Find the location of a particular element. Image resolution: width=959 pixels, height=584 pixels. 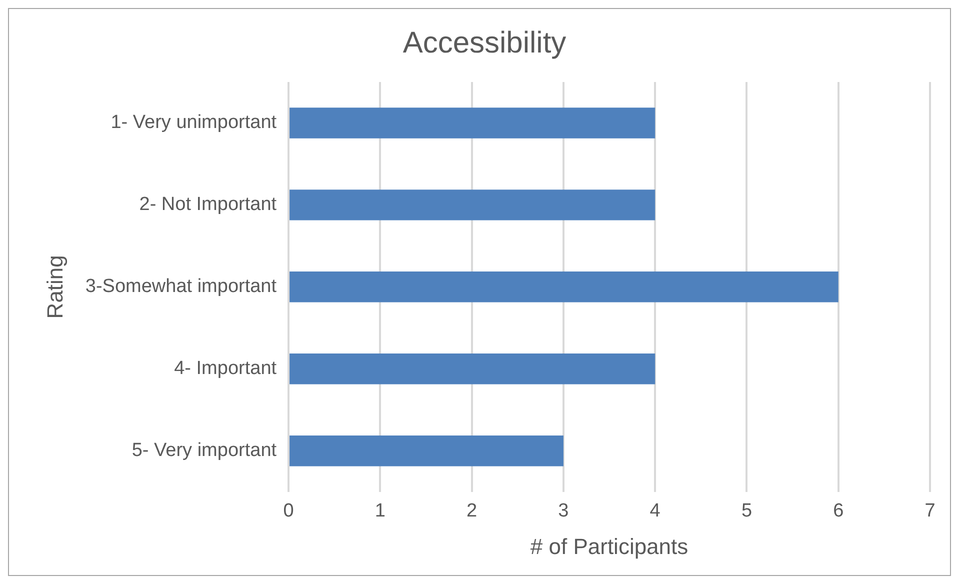

x-tick-label: 6 is located at coordinates (838, 511).